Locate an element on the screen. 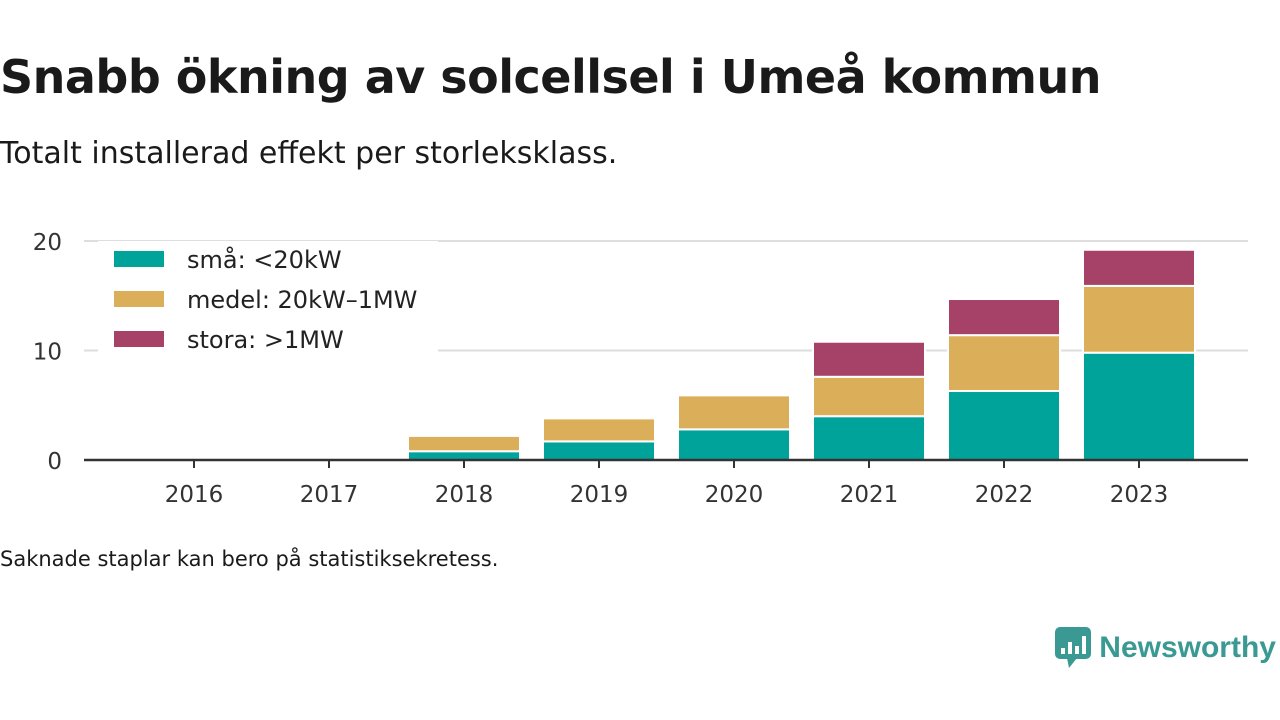 The image size is (1280, 720). legend-label: medel: 20kW–1MW is located at coordinates (302, 300).